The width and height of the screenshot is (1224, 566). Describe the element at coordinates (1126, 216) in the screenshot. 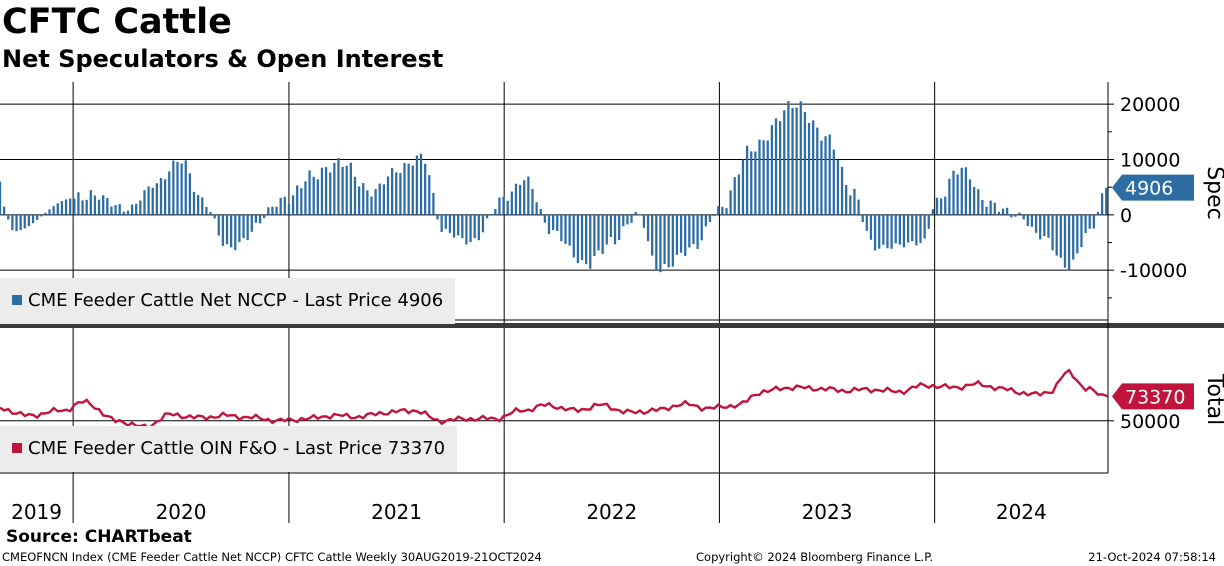

I see `spec-y-tick-label: 0` at that location.